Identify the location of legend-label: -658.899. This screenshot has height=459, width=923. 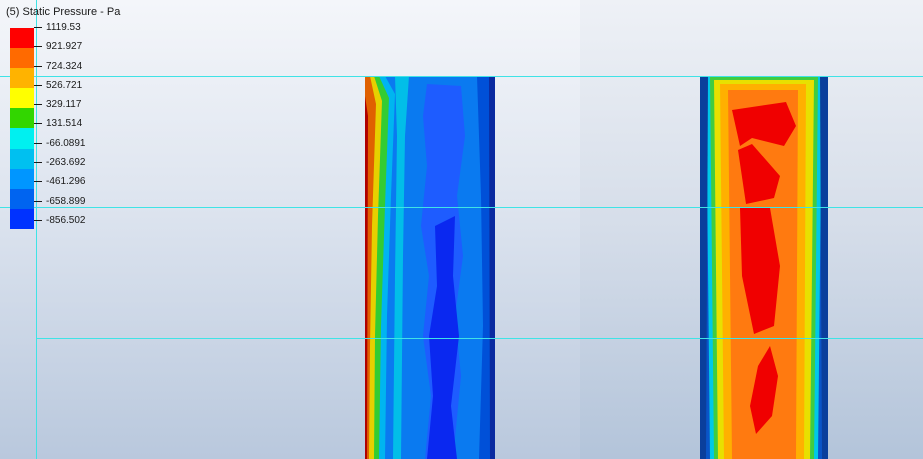
(59, 205).